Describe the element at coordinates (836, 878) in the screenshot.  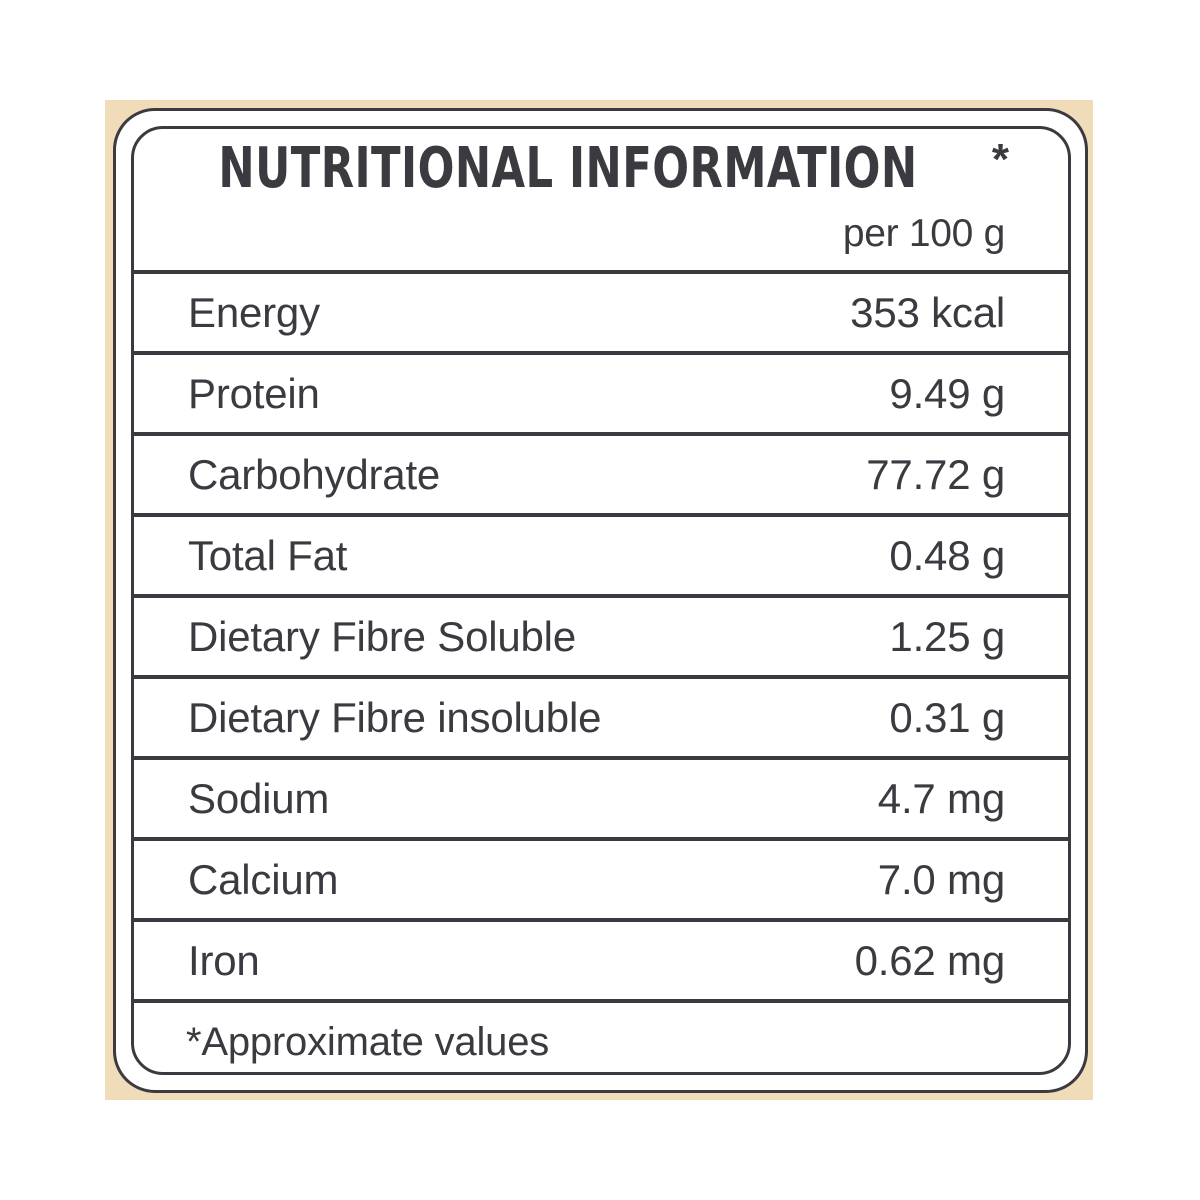
I see `nutrient-value-calcium: 7.0 mg` at that location.